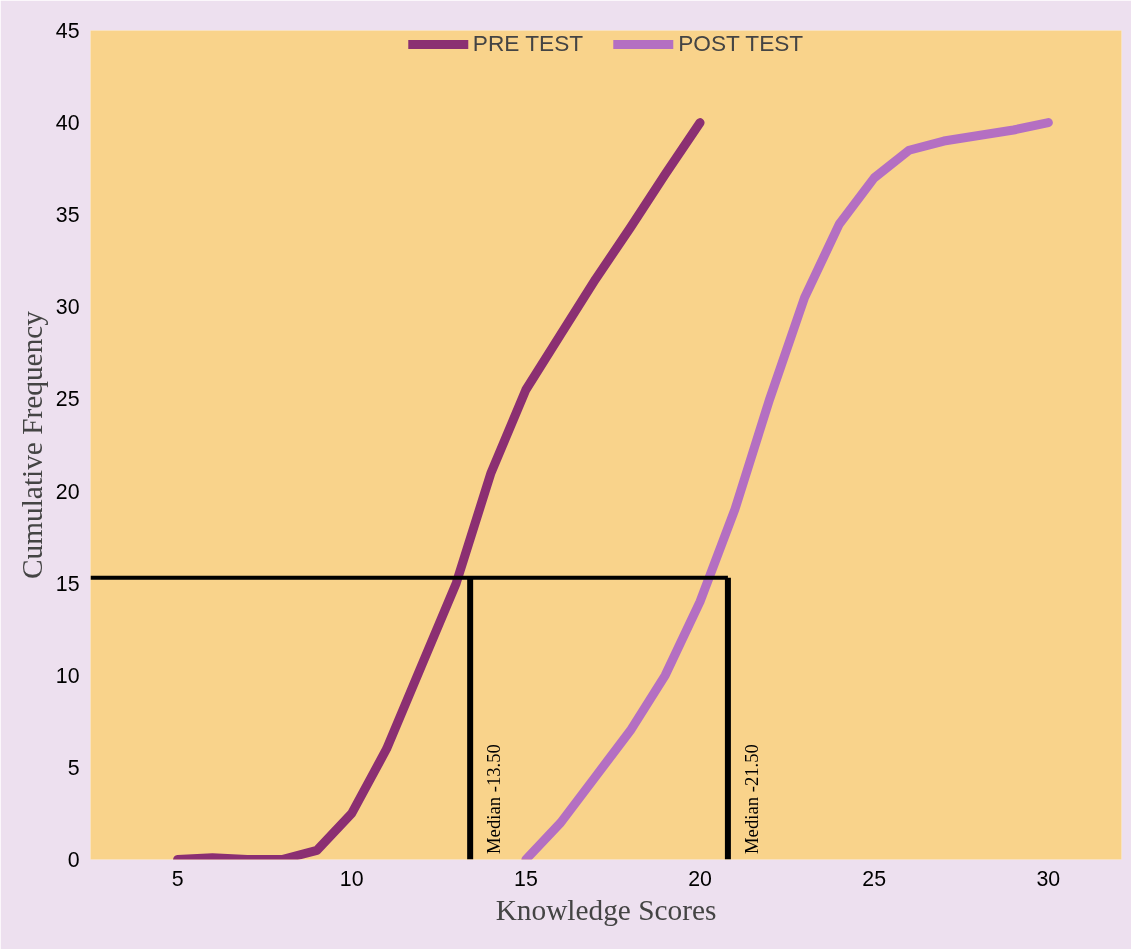 The width and height of the screenshot is (1131, 949). I want to click on x-tick-label: 15, so click(526, 878).